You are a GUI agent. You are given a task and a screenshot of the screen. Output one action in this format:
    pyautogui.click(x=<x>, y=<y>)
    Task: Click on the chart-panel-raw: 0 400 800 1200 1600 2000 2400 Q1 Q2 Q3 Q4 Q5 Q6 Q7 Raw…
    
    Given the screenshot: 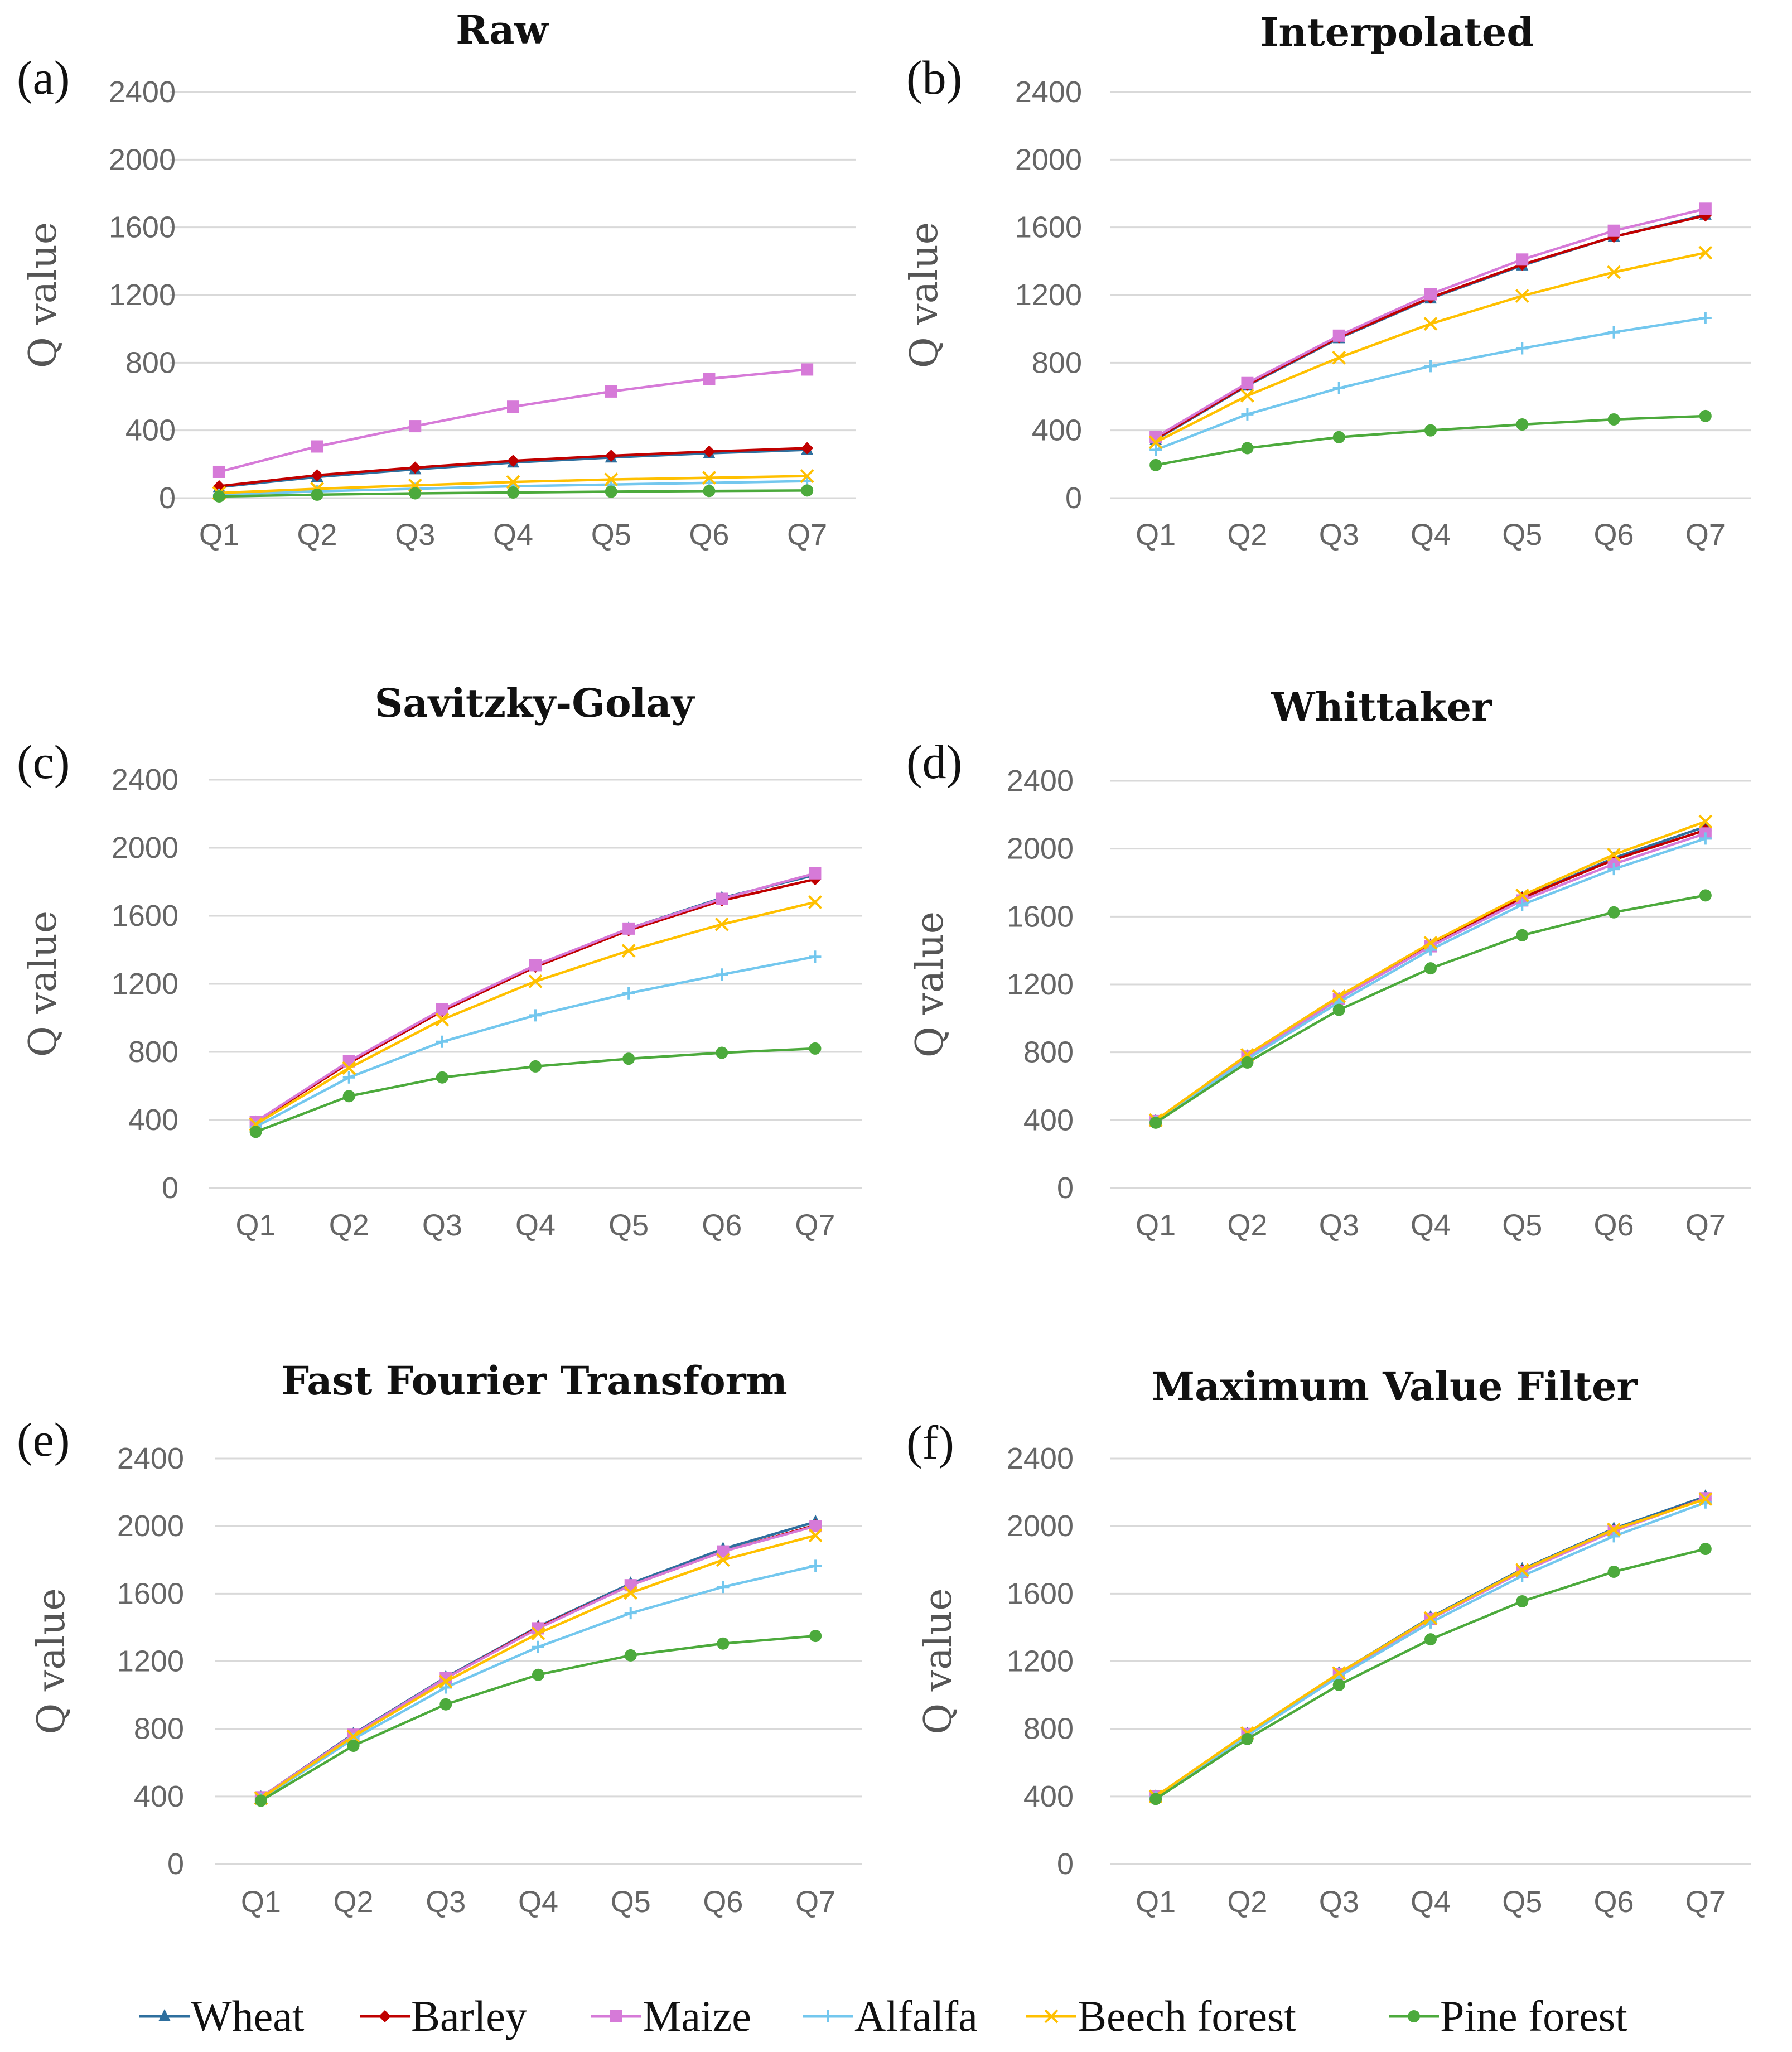 What is the action you would take?
    pyautogui.click(x=437, y=279)
    